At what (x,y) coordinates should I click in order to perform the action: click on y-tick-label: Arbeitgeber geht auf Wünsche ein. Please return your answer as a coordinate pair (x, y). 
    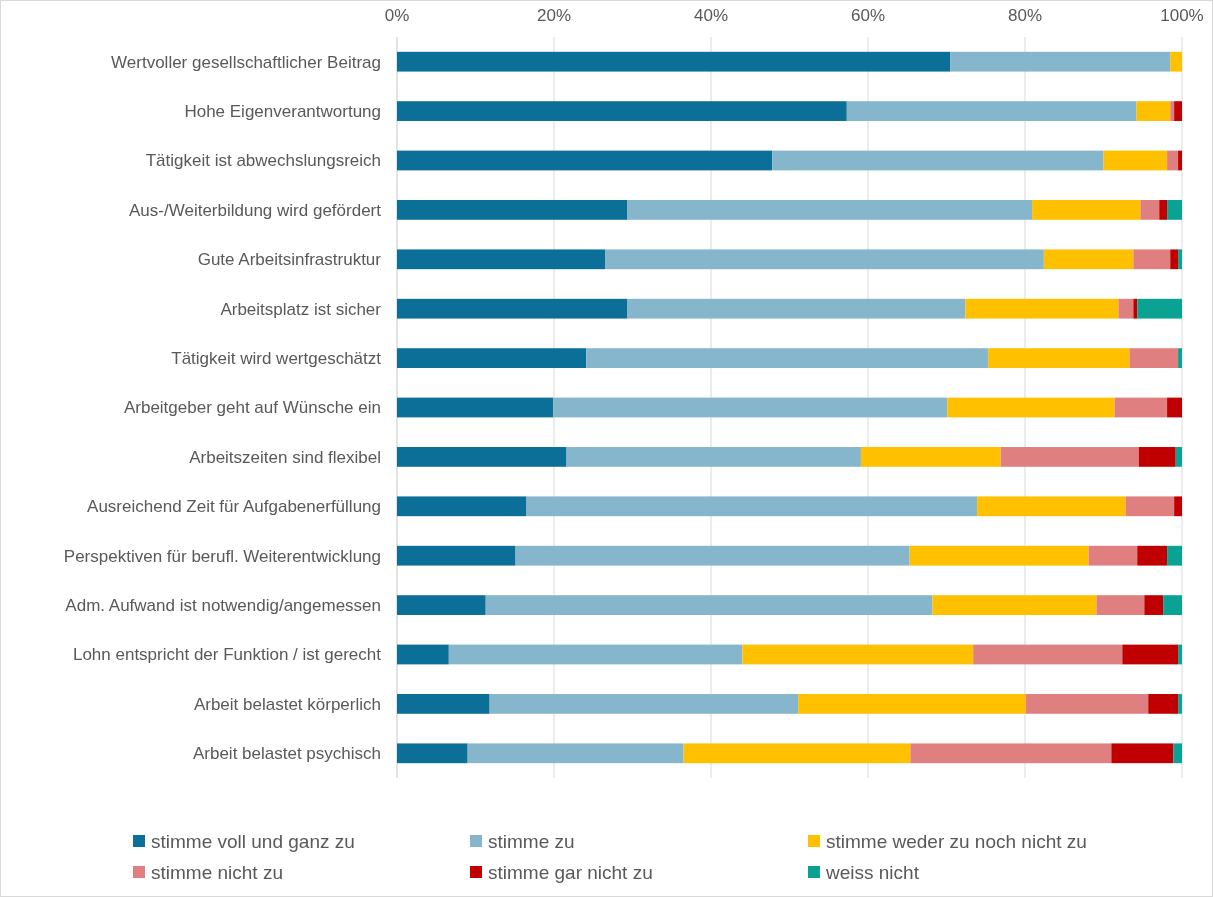
    Looking at the image, I should click on (252, 408).